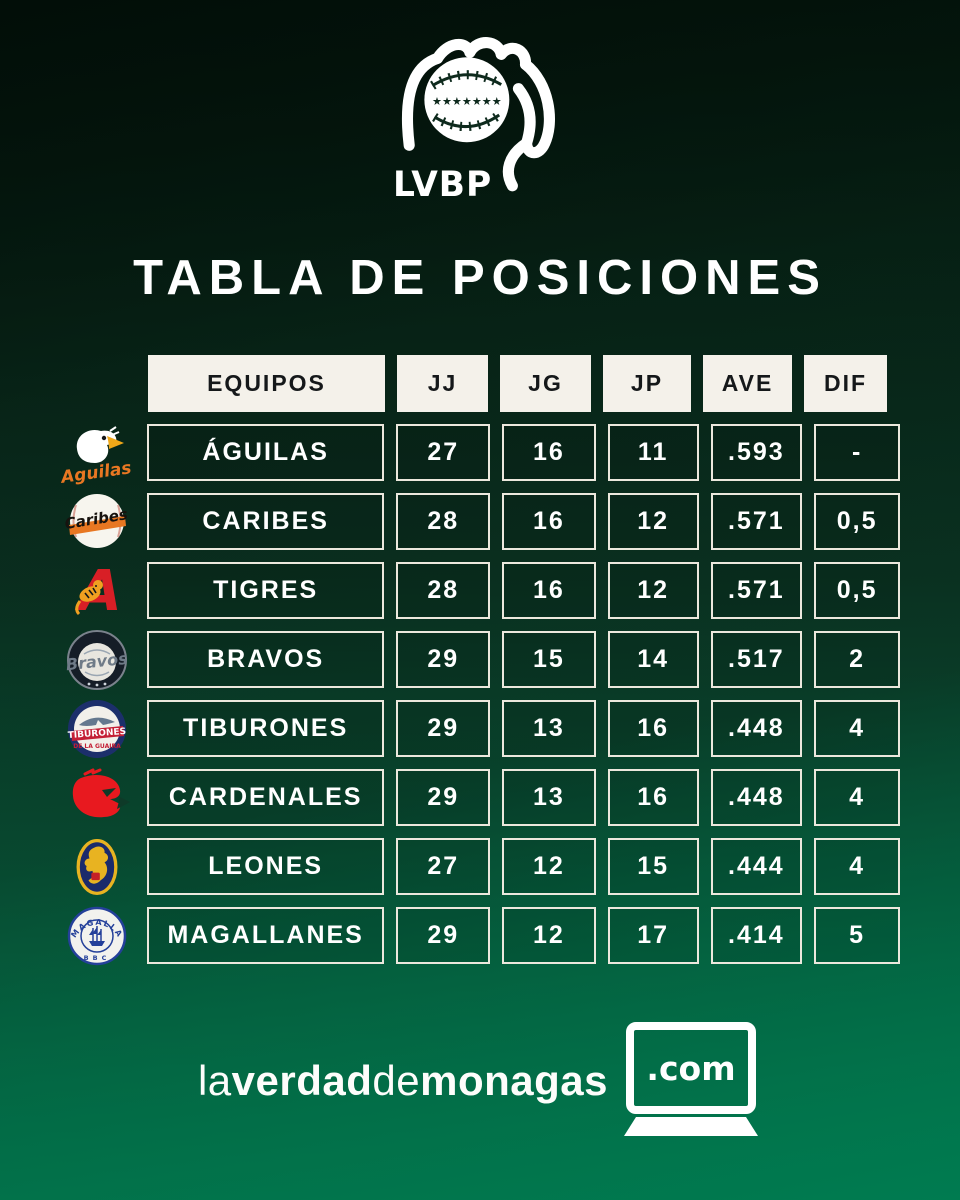 Image resolution: width=960 pixels, height=1200 pixels. I want to click on ave-value: .517, so click(756, 659).